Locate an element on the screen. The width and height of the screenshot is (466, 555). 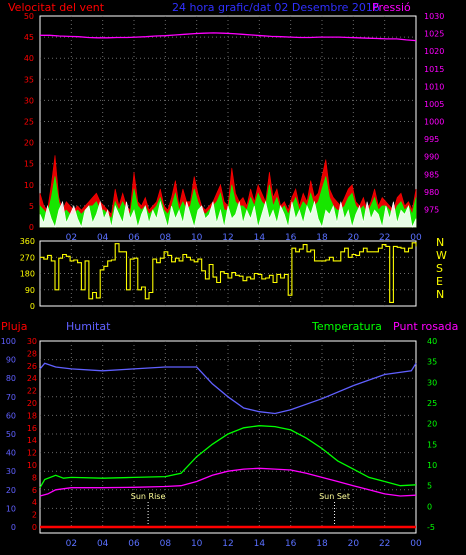
rain-tick-label: 26 is located at coordinates (32, 366).